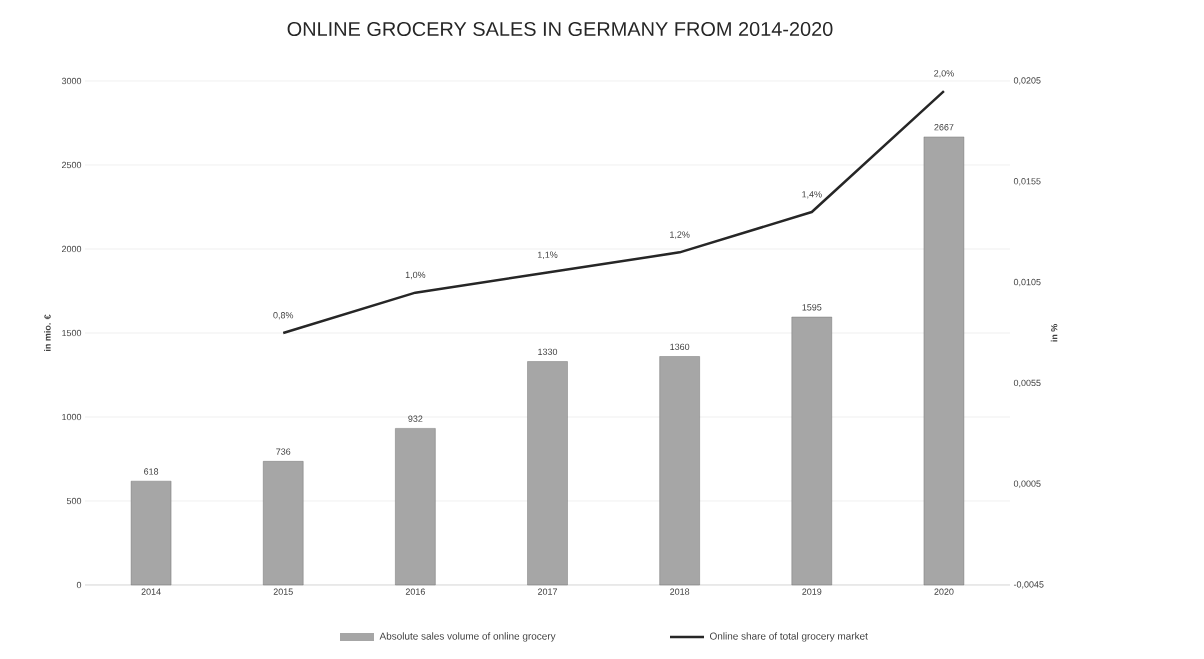 The image size is (1204, 659). What do you see at coordinates (680, 591) in the screenshot?
I see `x-tick-label: 2018` at bounding box center [680, 591].